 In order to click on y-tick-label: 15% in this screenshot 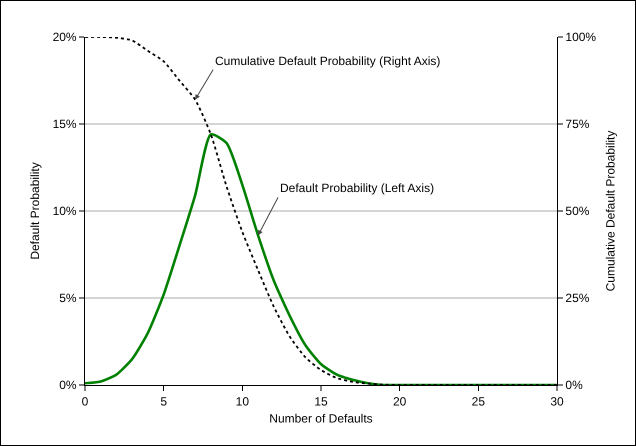, I will do `click(64, 124)`.